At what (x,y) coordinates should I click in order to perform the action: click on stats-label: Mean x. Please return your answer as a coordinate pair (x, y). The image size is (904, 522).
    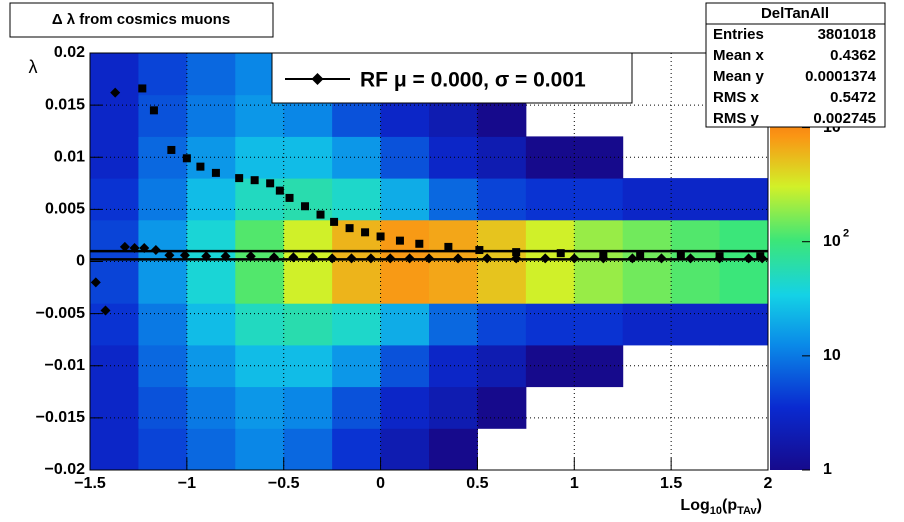
    Looking at the image, I should click on (739, 55).